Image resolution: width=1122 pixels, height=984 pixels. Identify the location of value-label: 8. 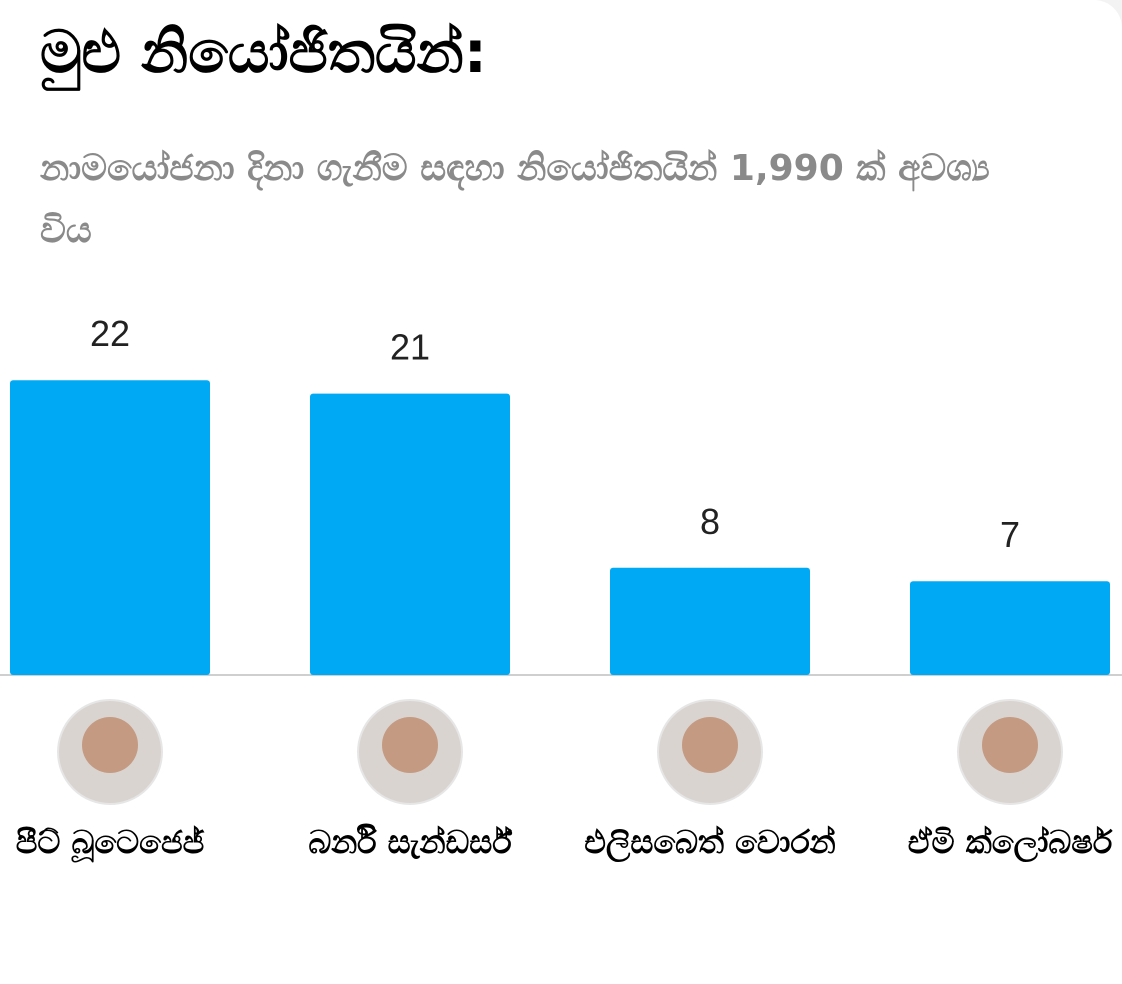
(710, 521).